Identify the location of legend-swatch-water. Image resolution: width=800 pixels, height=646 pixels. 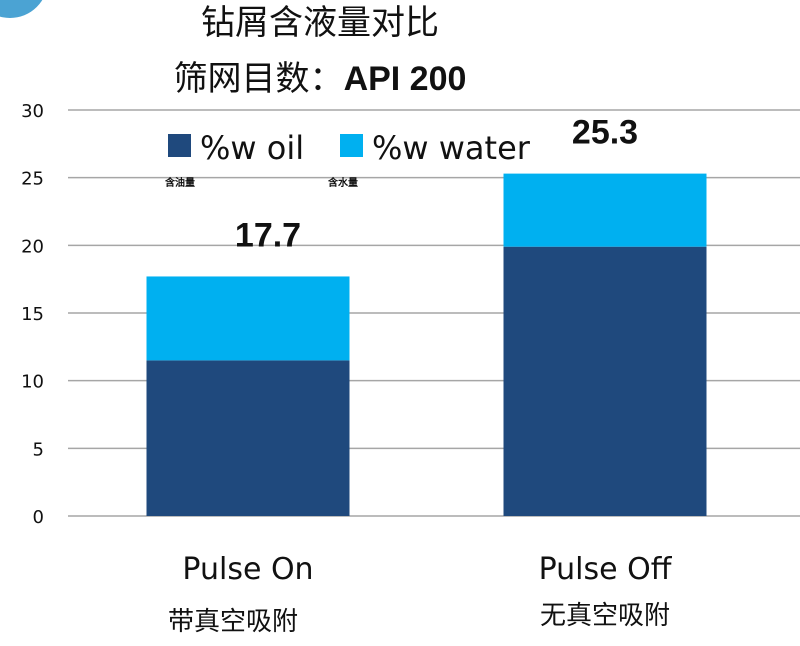
(351, 145).